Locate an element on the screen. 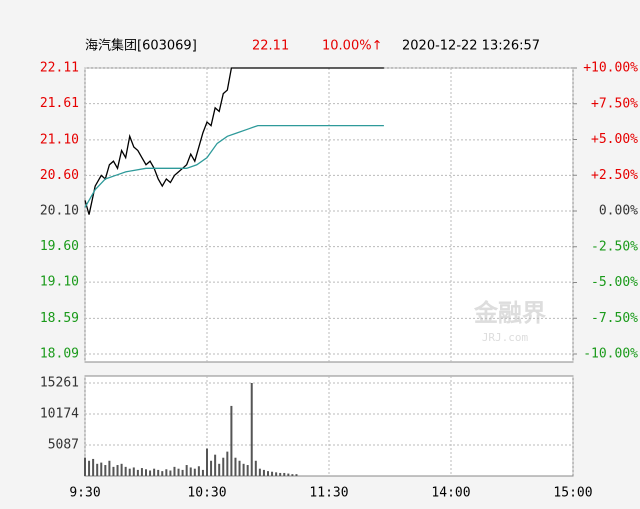 This screenshot has height=509, width=640. y-tick-label: 19.60 is located at coordinates (59, 246).